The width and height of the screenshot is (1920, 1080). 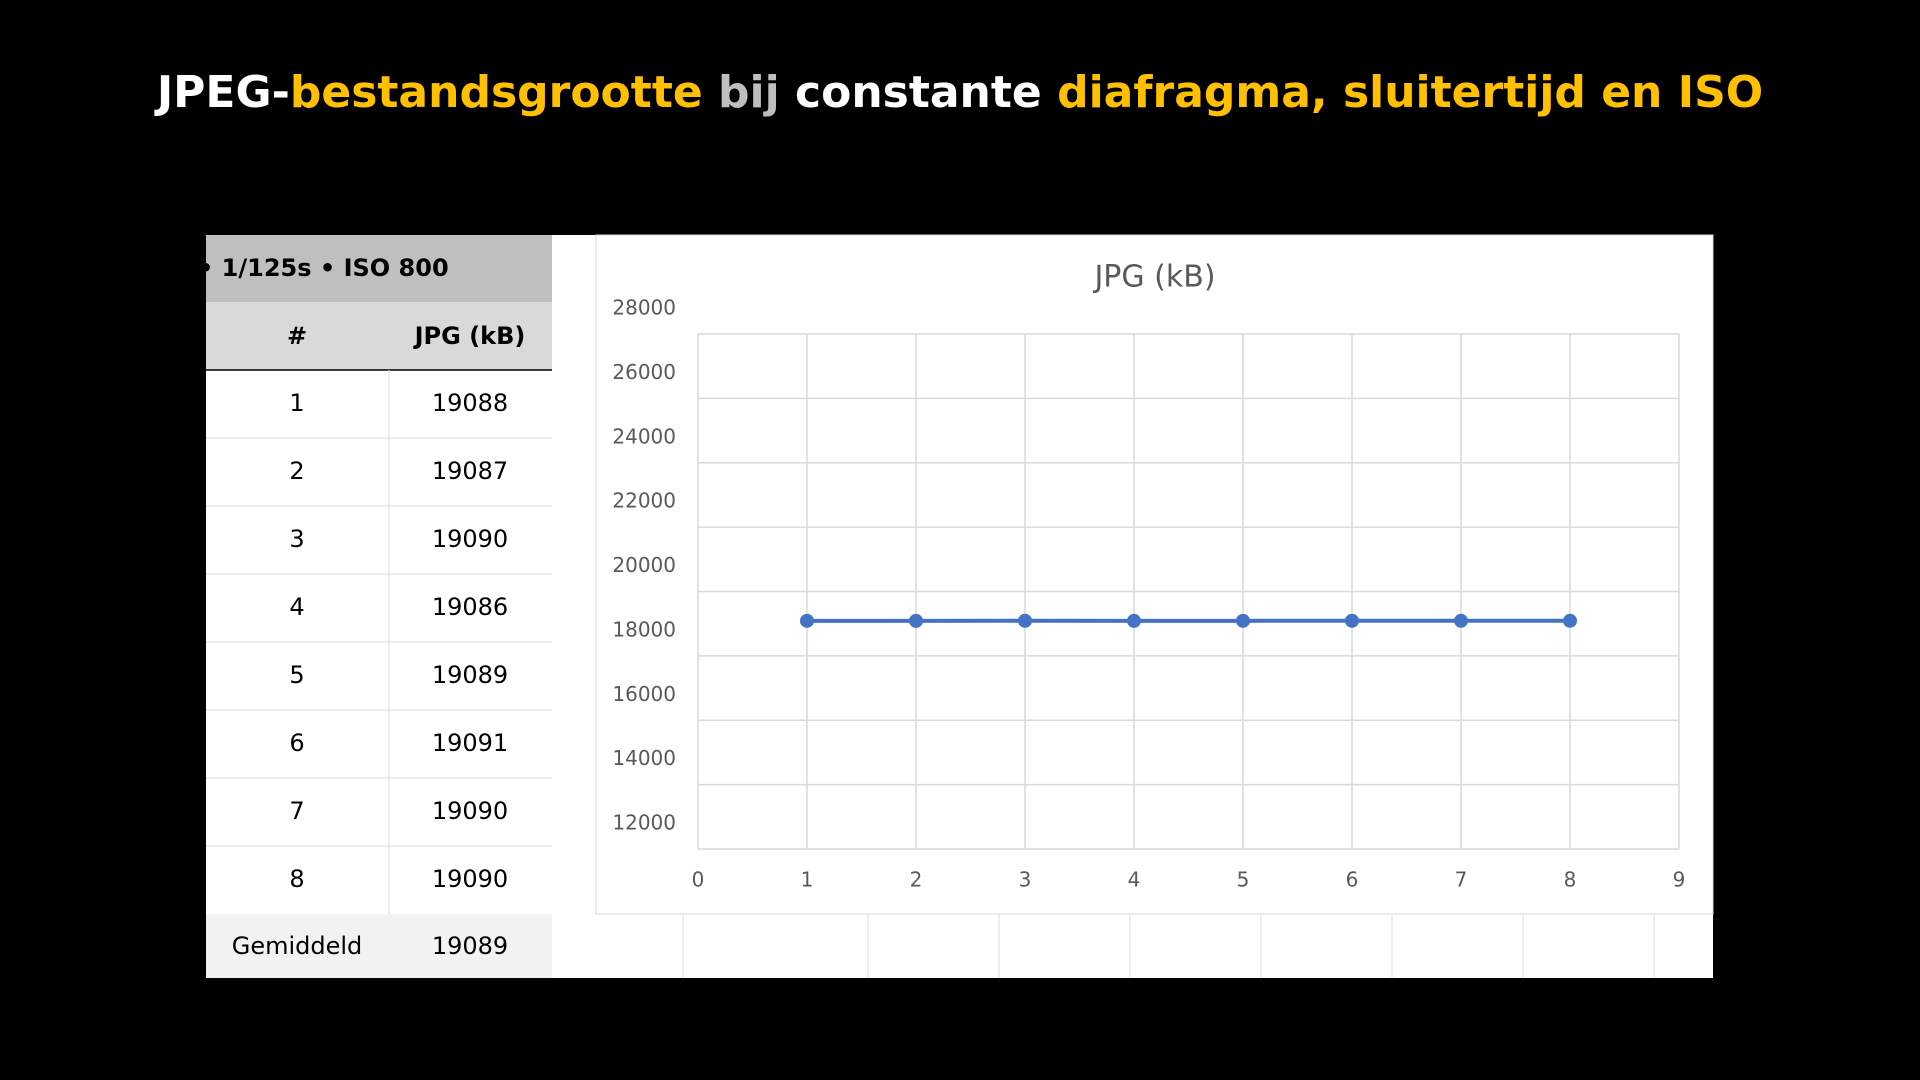 What do you see at coordinates (1679, 880) in the screenshot?
I see `x-tick-label: 9` at bounding box center [1679, 880].